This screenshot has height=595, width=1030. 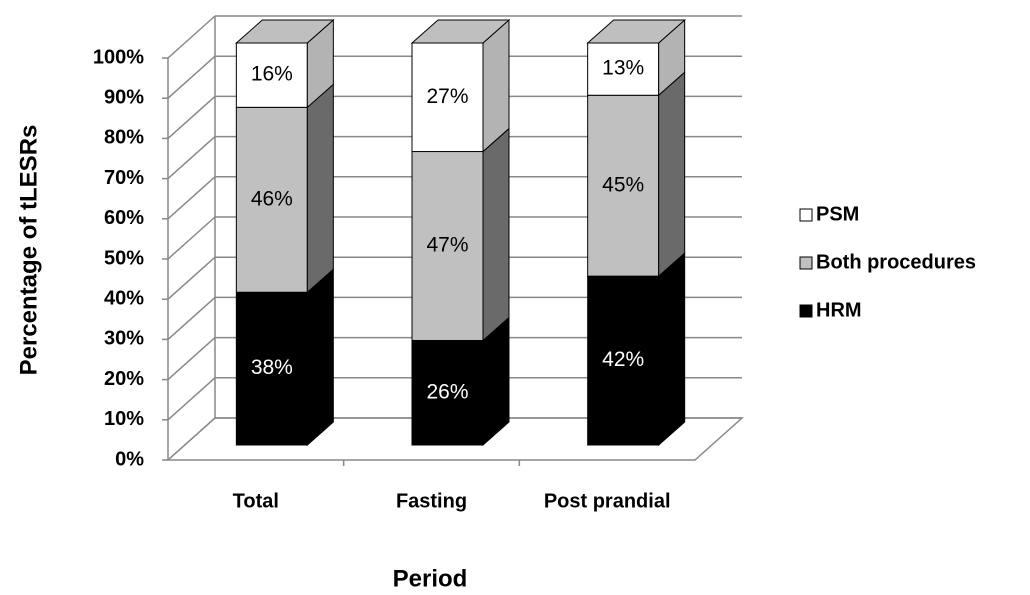 I want to click on y-tick-label: 30%, so click(x=124, y=339).